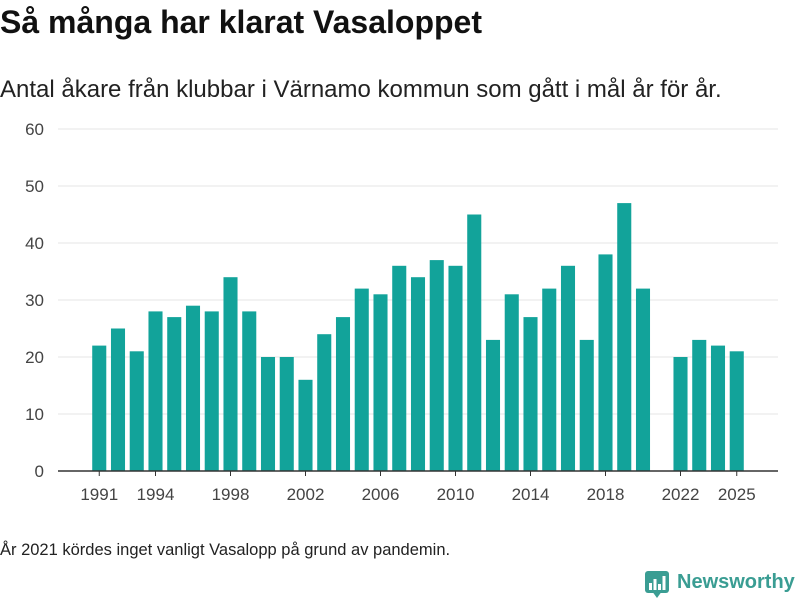  I want to click on bar-1998, so click(230, 374).